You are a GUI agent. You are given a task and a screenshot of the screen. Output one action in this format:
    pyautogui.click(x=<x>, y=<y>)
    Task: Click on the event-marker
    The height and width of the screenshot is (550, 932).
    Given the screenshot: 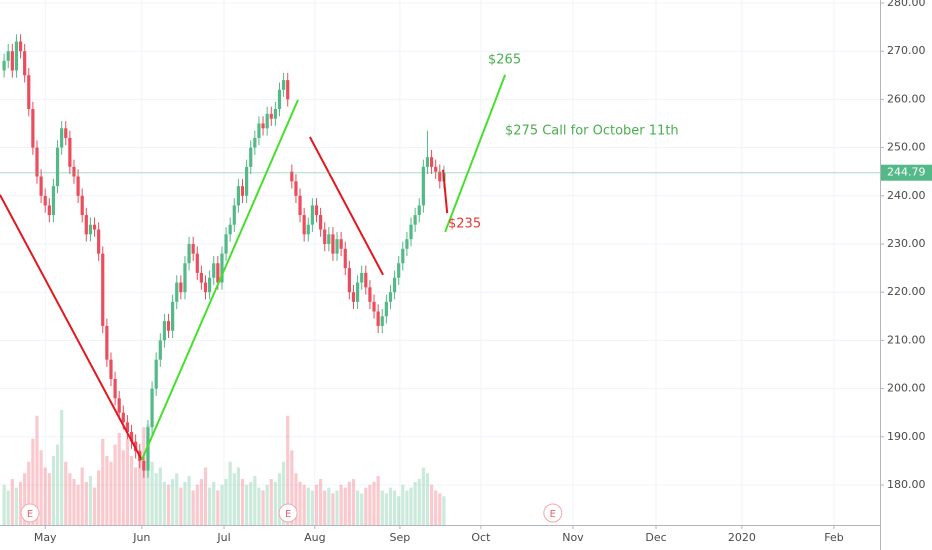 What is the action you would take?
    pyautogui.click(x=288, y=513)
    